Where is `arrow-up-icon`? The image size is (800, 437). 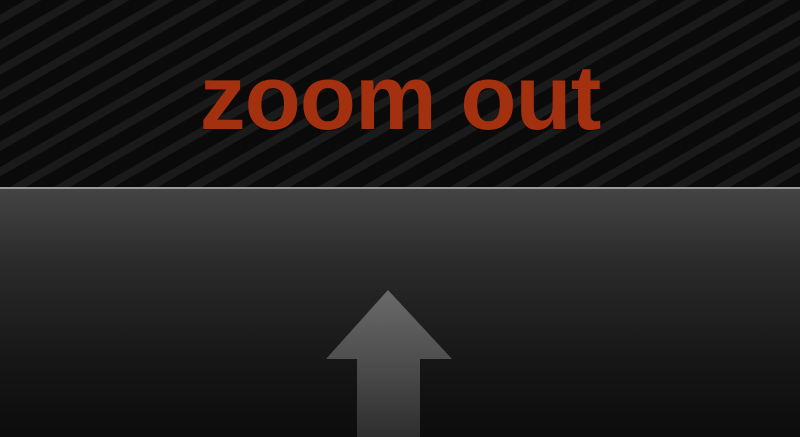 arrow-up-icon is located at coordinates (389, 363).